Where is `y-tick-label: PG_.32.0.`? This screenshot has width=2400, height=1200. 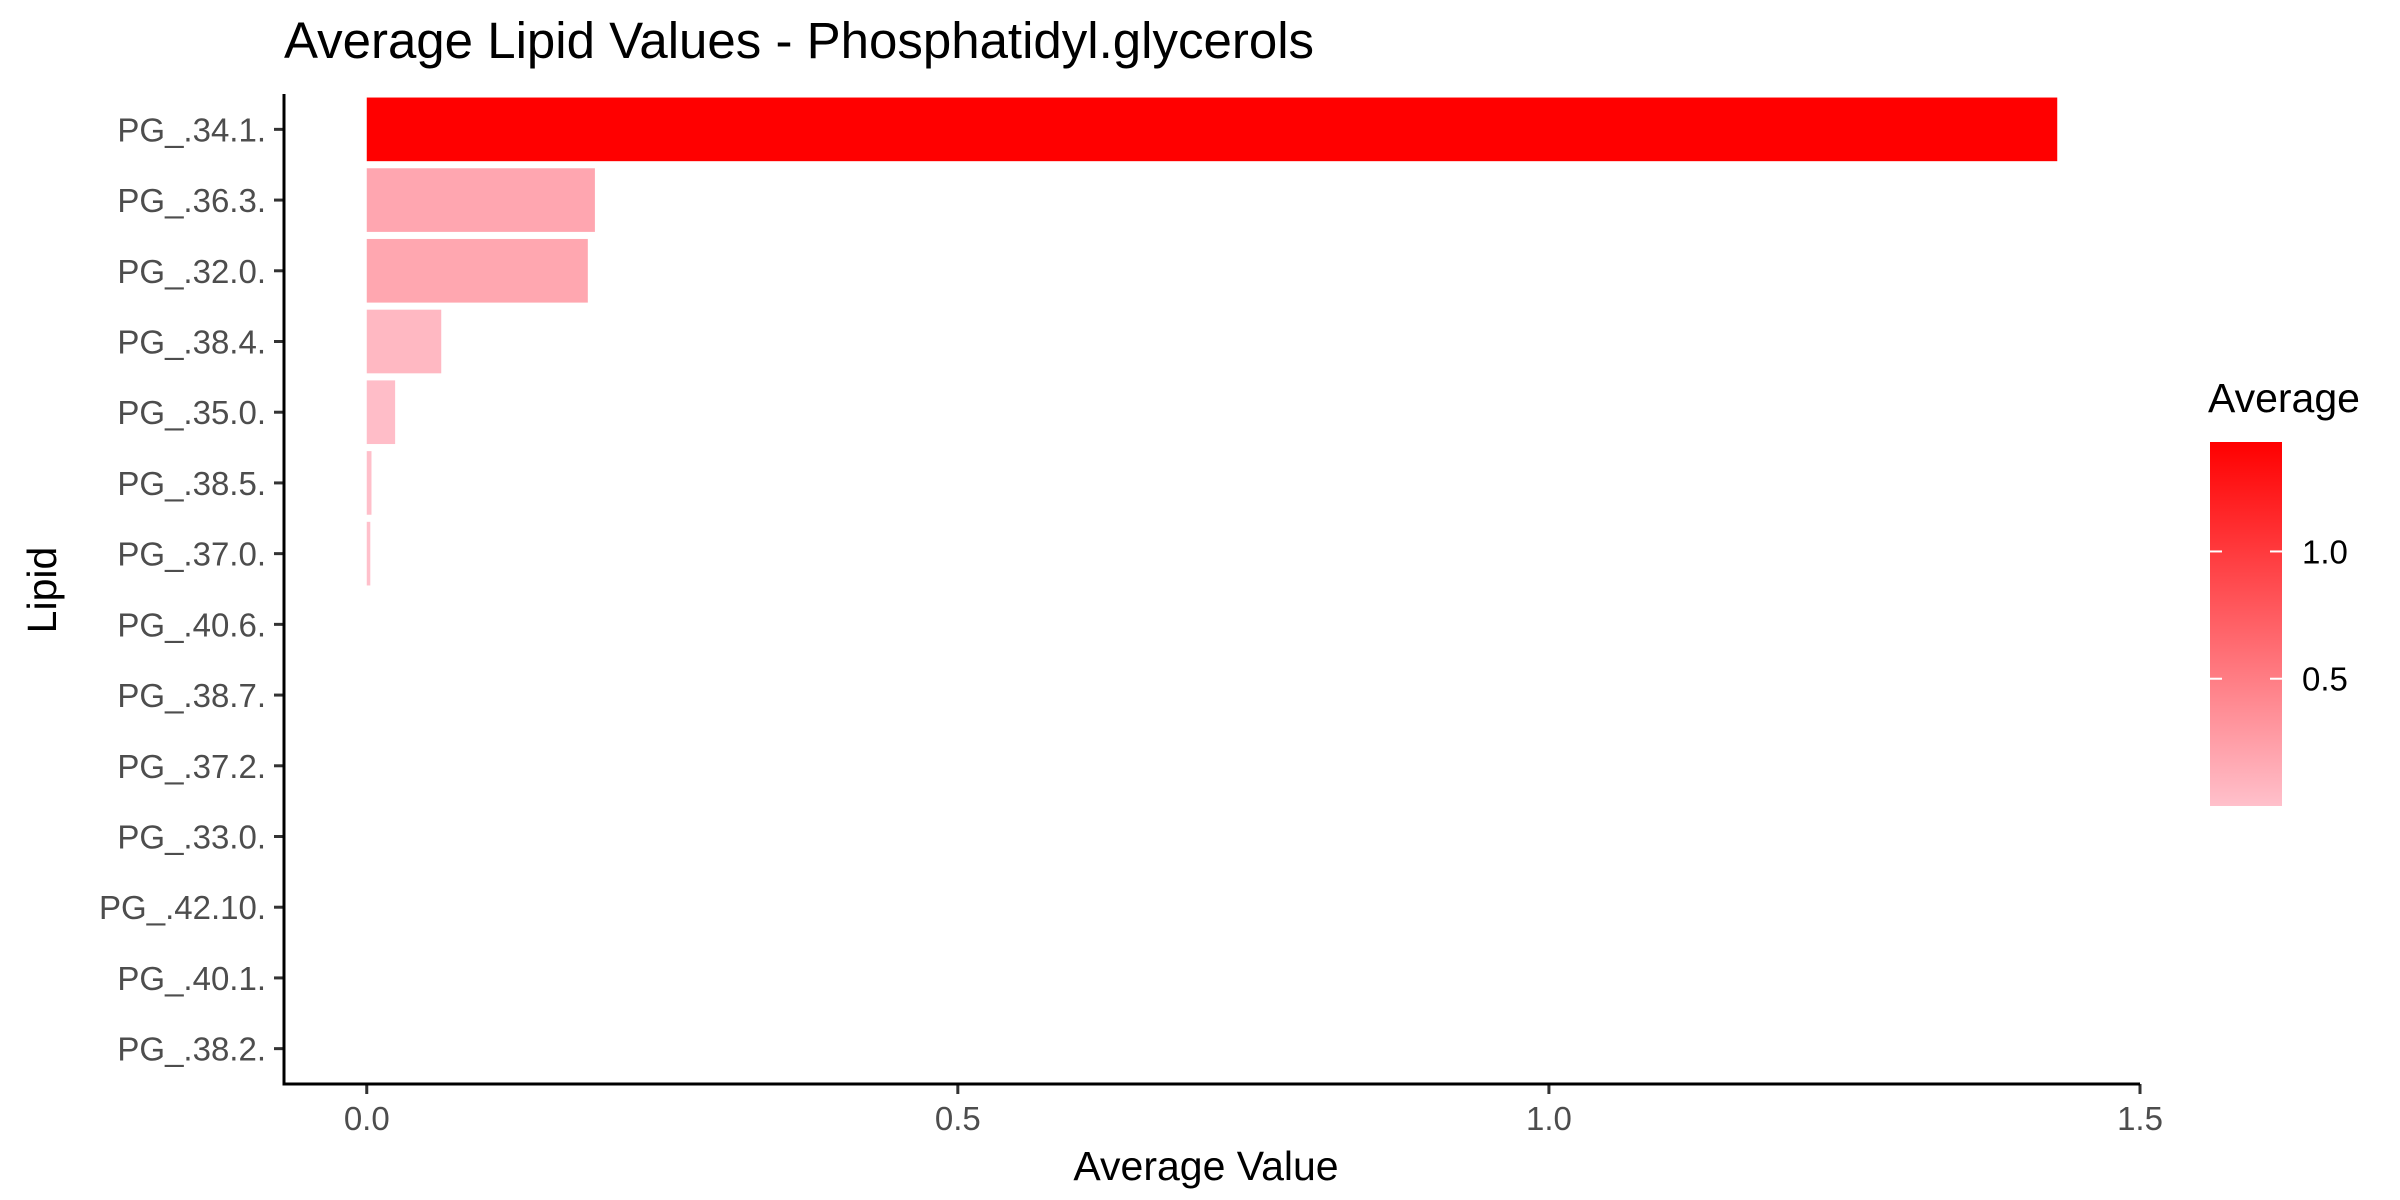 y-tick-label: PG_.32.0. is located at coordinates (191, 271).